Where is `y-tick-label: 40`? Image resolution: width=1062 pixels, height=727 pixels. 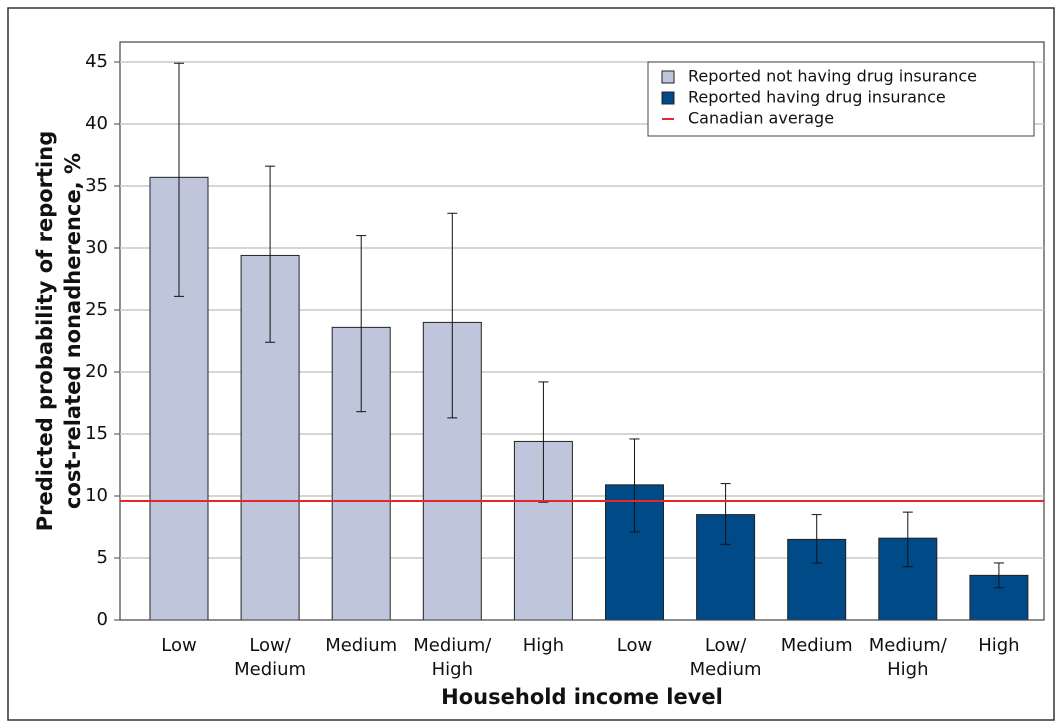
y-tick-label: 40 is located at coordinates (96, 123).